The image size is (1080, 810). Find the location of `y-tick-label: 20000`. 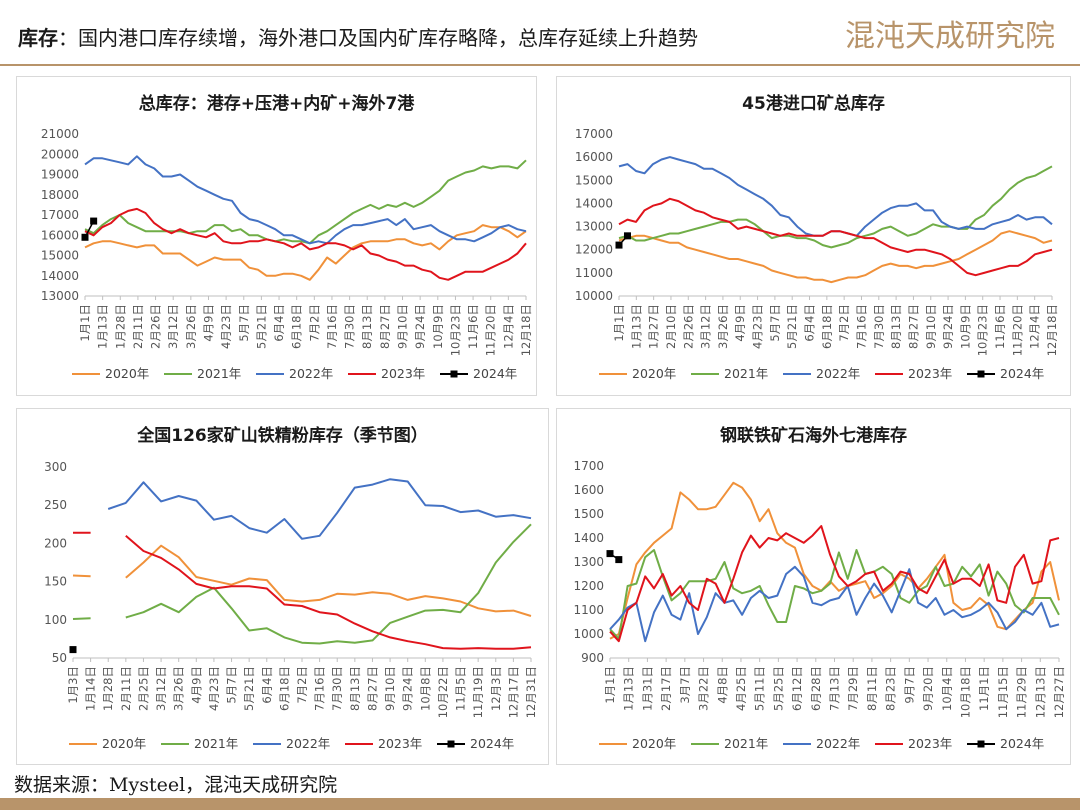

y-tick-label: 20000 is located at coordinates (60, 154).